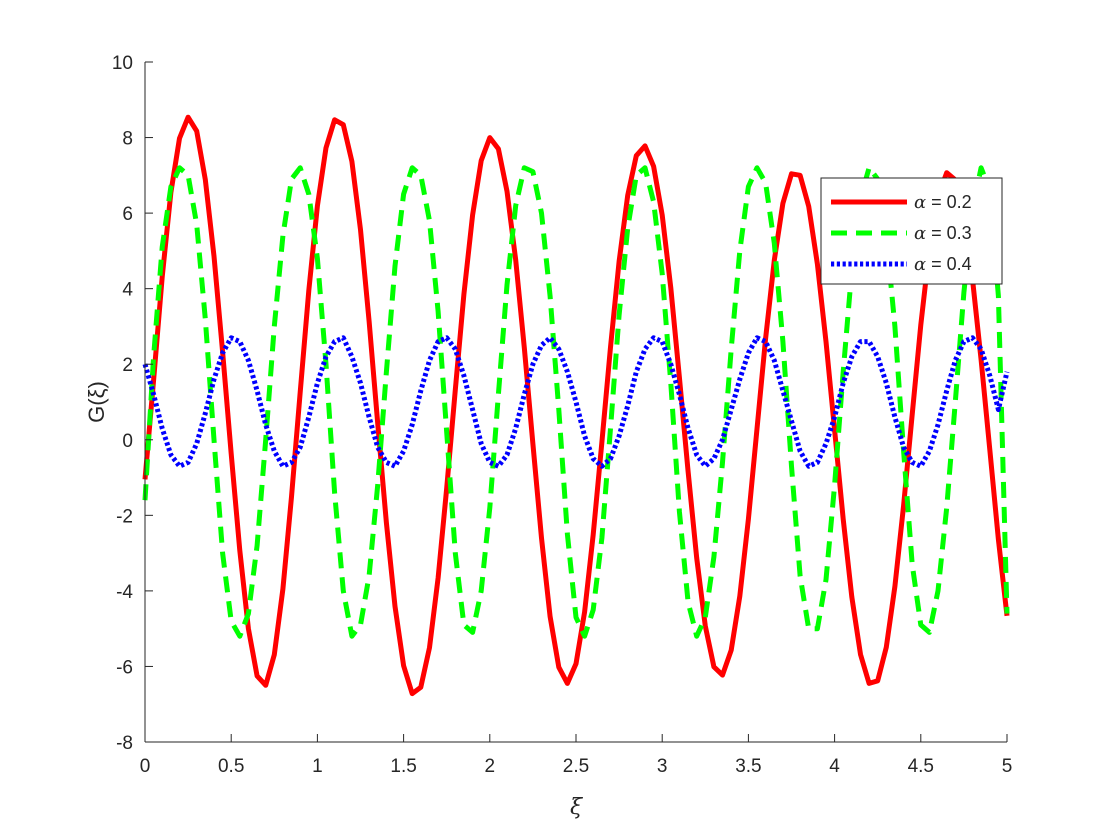  I want to click on y-tick-label: 2, so click(127, 365).